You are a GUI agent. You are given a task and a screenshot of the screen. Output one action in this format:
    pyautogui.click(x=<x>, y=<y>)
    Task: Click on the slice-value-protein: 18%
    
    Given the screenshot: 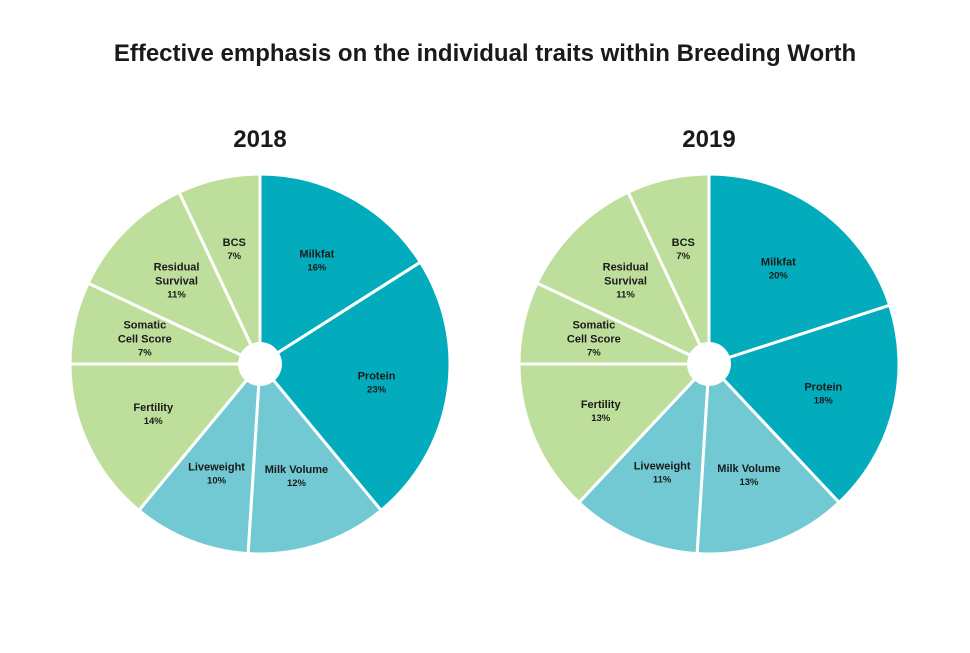 What is the action you would take?
    pyautogui.click(x=824, y=400)
    